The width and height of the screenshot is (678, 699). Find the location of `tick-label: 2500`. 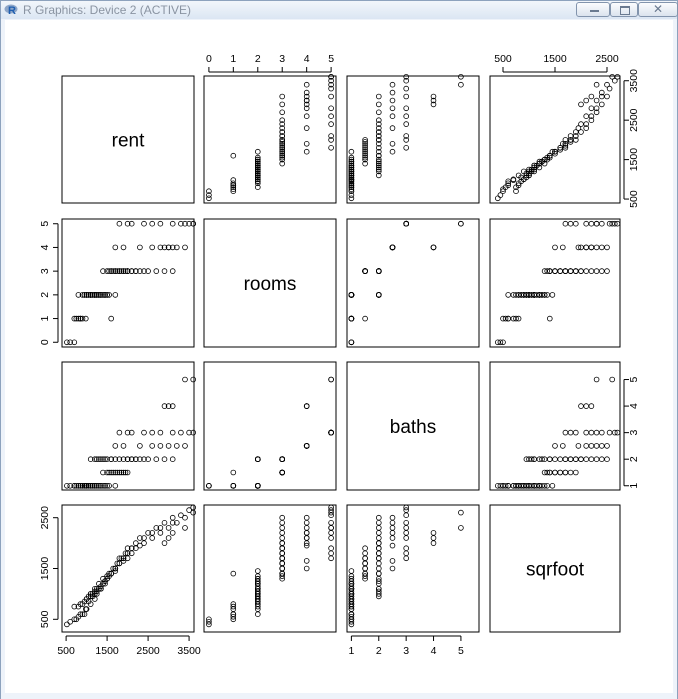

tick-label: 2500 is located at coordinates (45, 518).